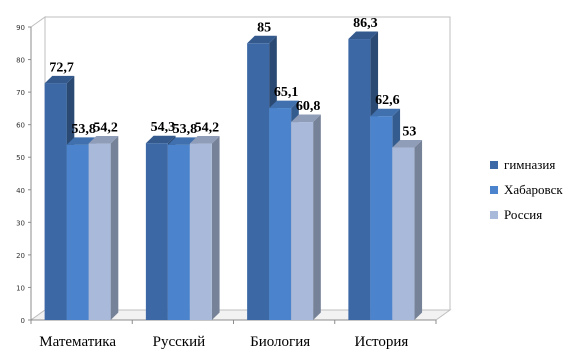 The width and height of the screenshot is (578, 355). I want to click on legend-item-gimnaziya: гимназия, so click(526, 164).